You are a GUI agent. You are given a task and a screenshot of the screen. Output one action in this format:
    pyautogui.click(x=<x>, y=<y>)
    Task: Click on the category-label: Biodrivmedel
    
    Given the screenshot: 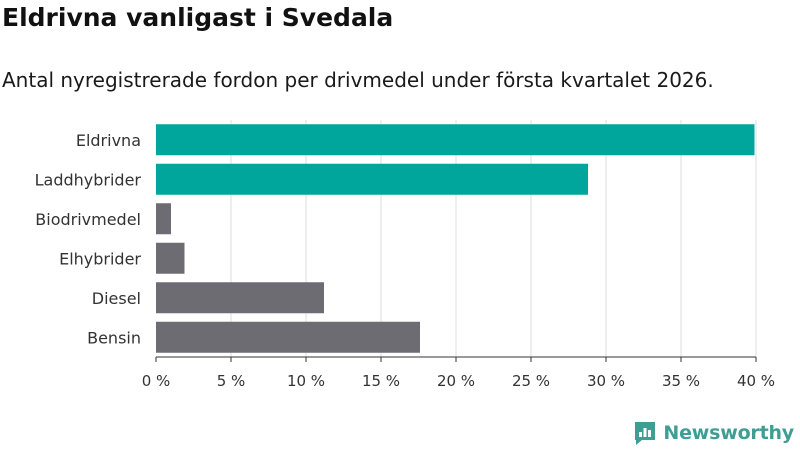 What is the action you would take?
    pyautogui.click(x=88, y=219)
    